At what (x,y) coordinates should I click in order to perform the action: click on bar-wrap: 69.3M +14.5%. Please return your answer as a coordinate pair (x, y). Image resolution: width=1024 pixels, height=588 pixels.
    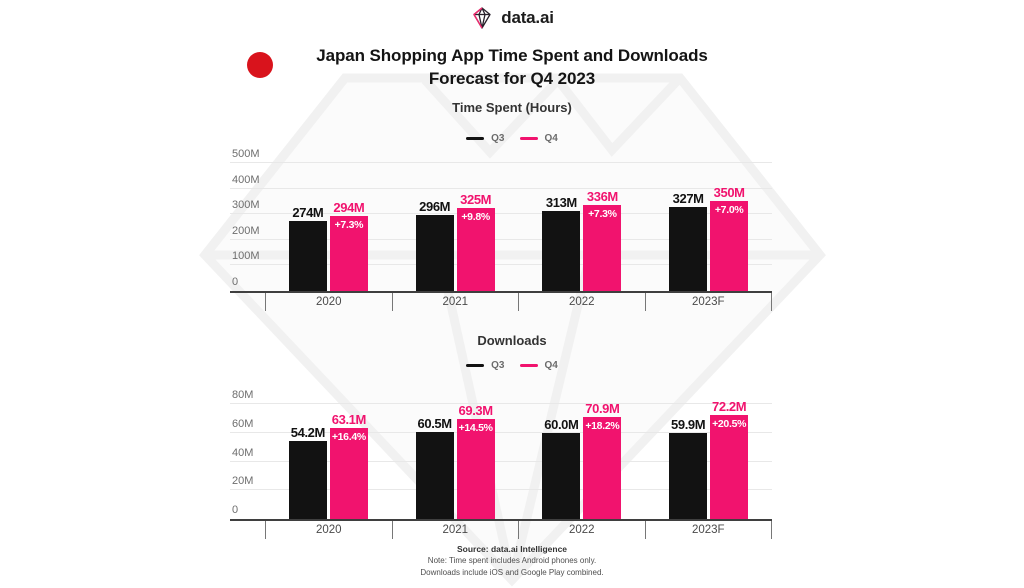
    Looking at the image, I should click on (475, 461).